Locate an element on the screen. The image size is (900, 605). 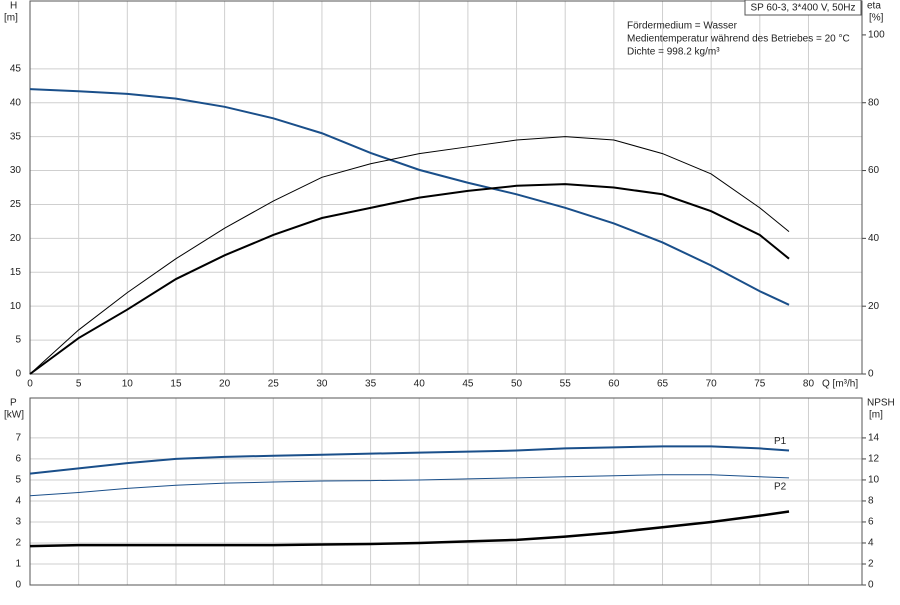
x-tick-label: 30 is located at coordinates (322, 384).